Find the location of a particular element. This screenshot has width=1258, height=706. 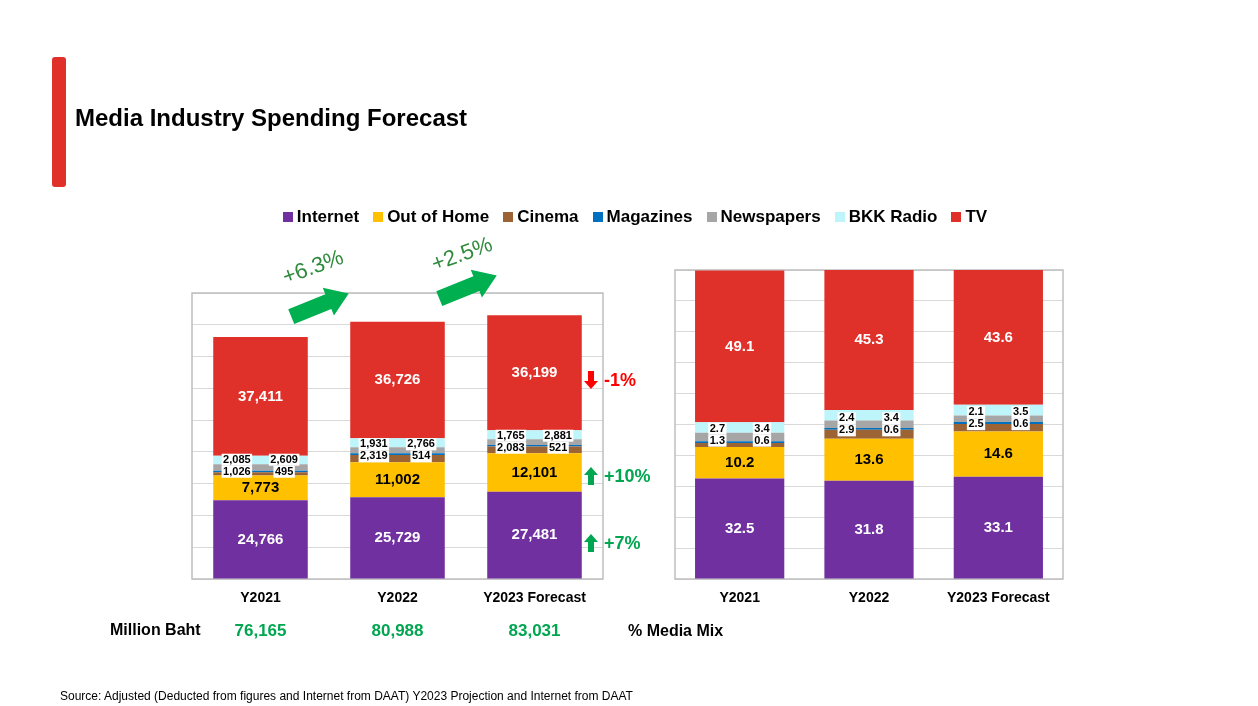

text: +2.5% is located at coordinates (462, 254).